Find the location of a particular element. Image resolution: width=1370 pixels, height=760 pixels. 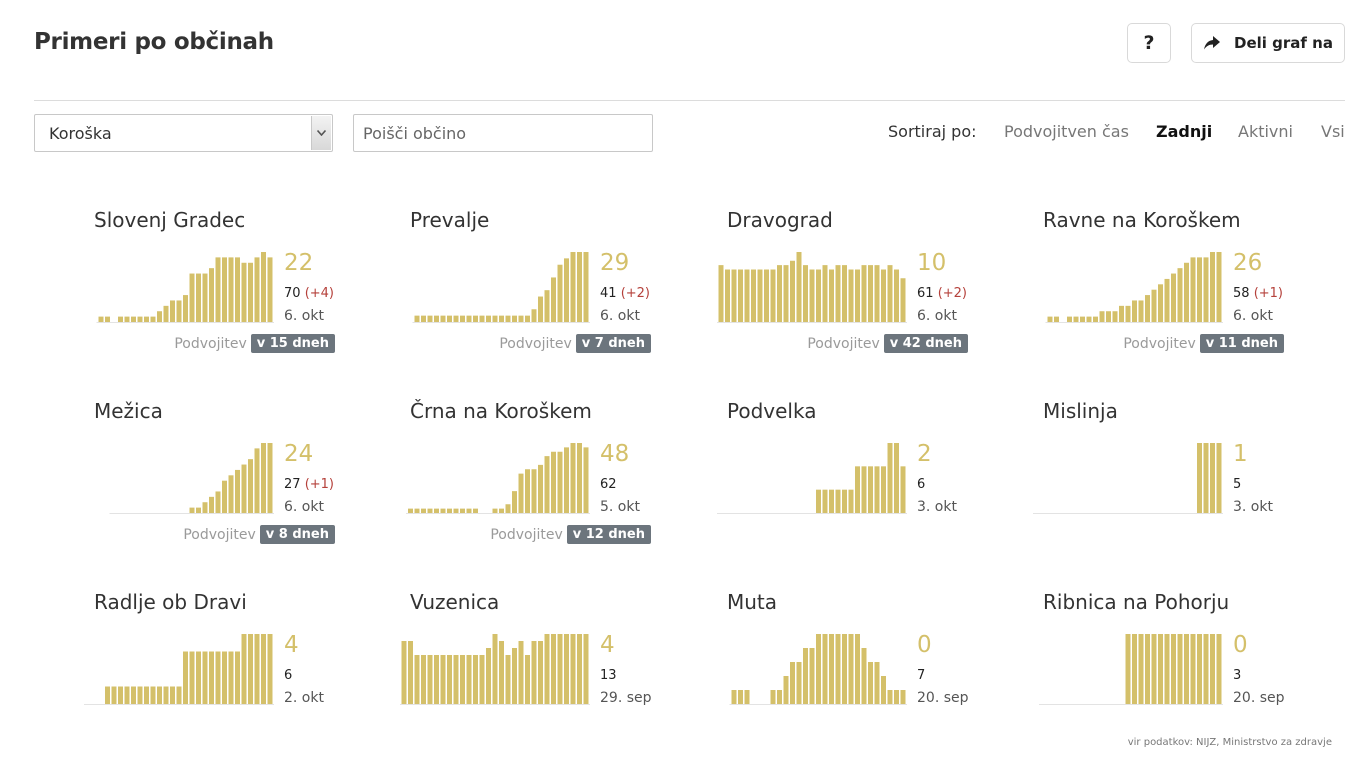

total-cases-value: 6 is located at coordinates (921, 484).